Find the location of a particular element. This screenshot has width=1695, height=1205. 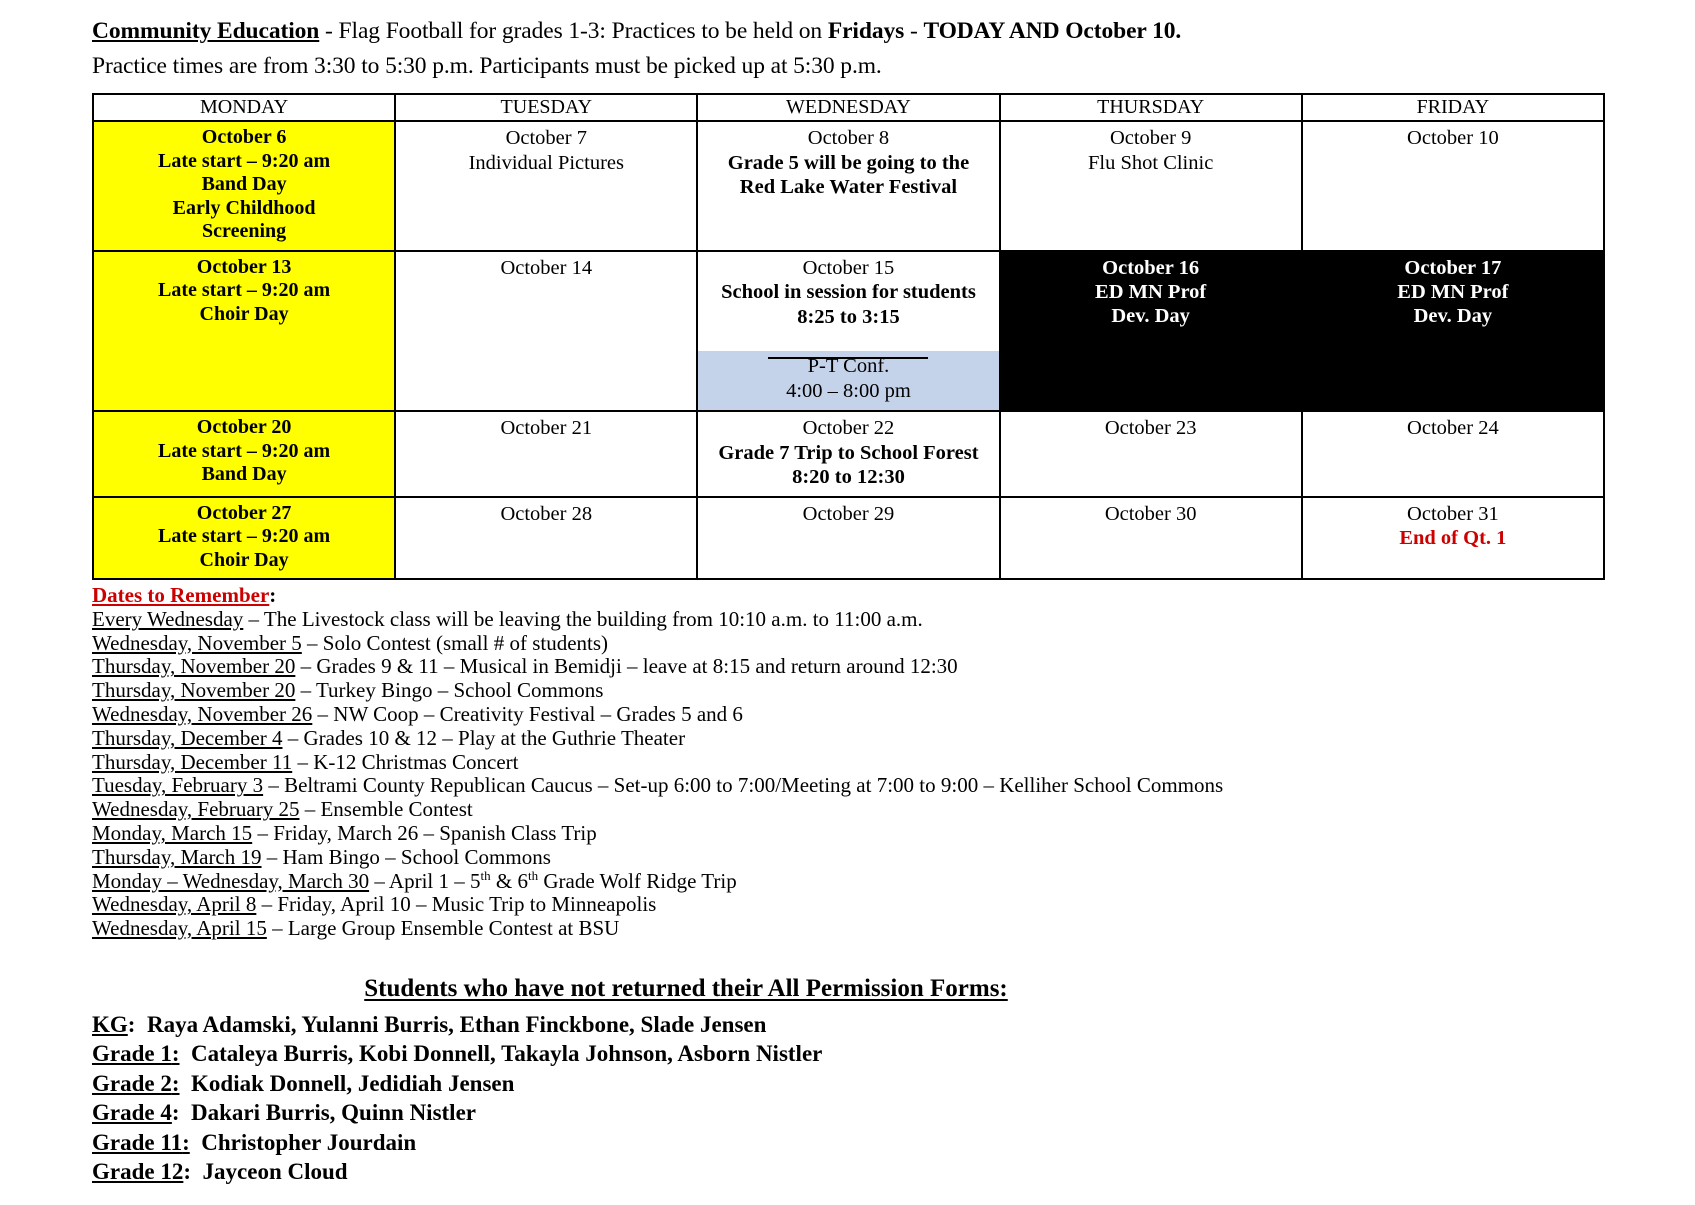

grade-label: Grade 2: is located at coordinates (136, 1083).